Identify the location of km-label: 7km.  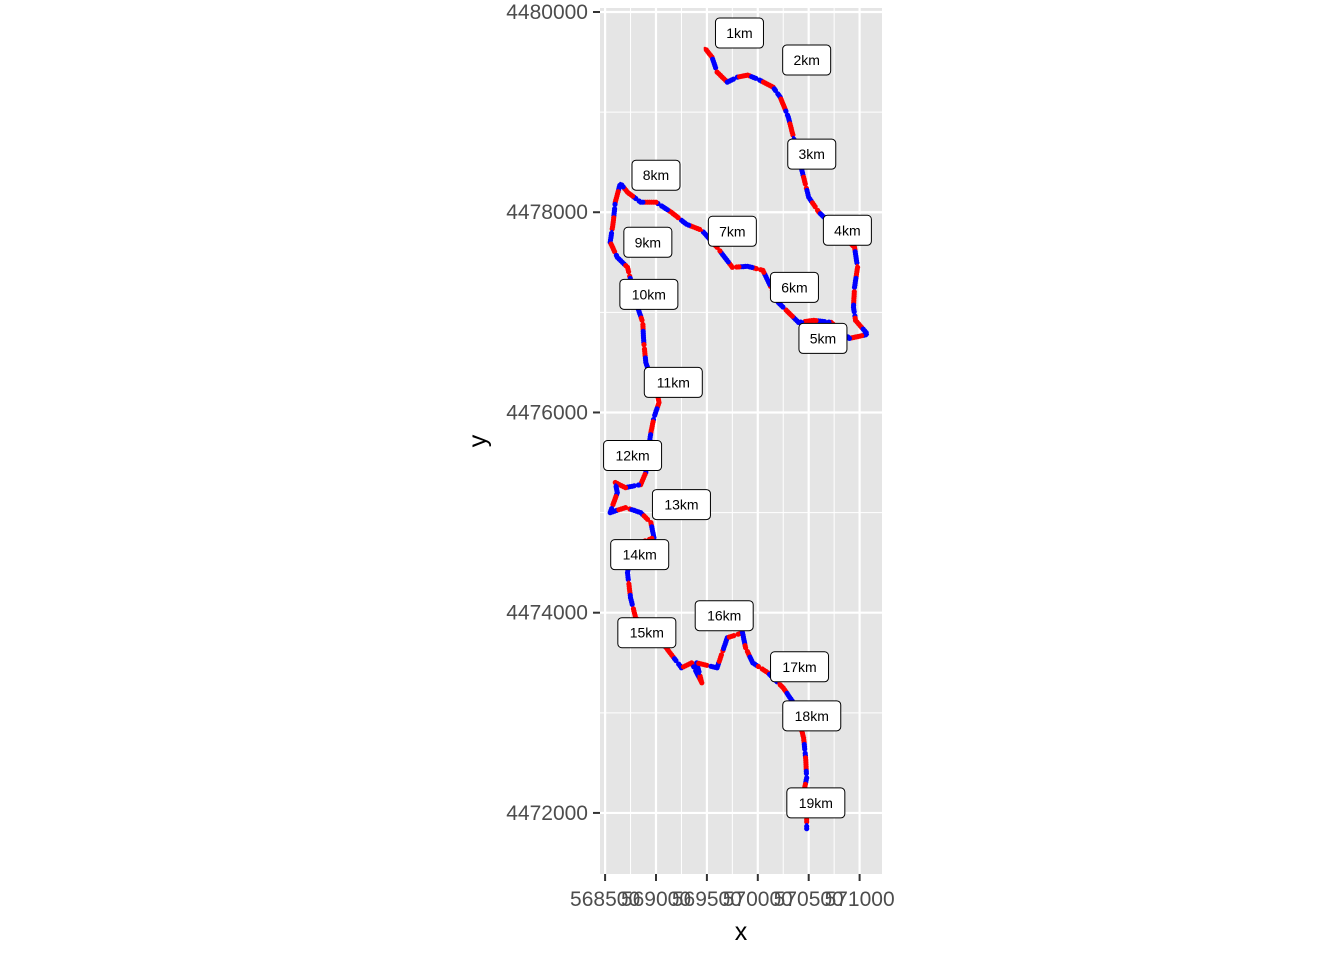
(732, 231).